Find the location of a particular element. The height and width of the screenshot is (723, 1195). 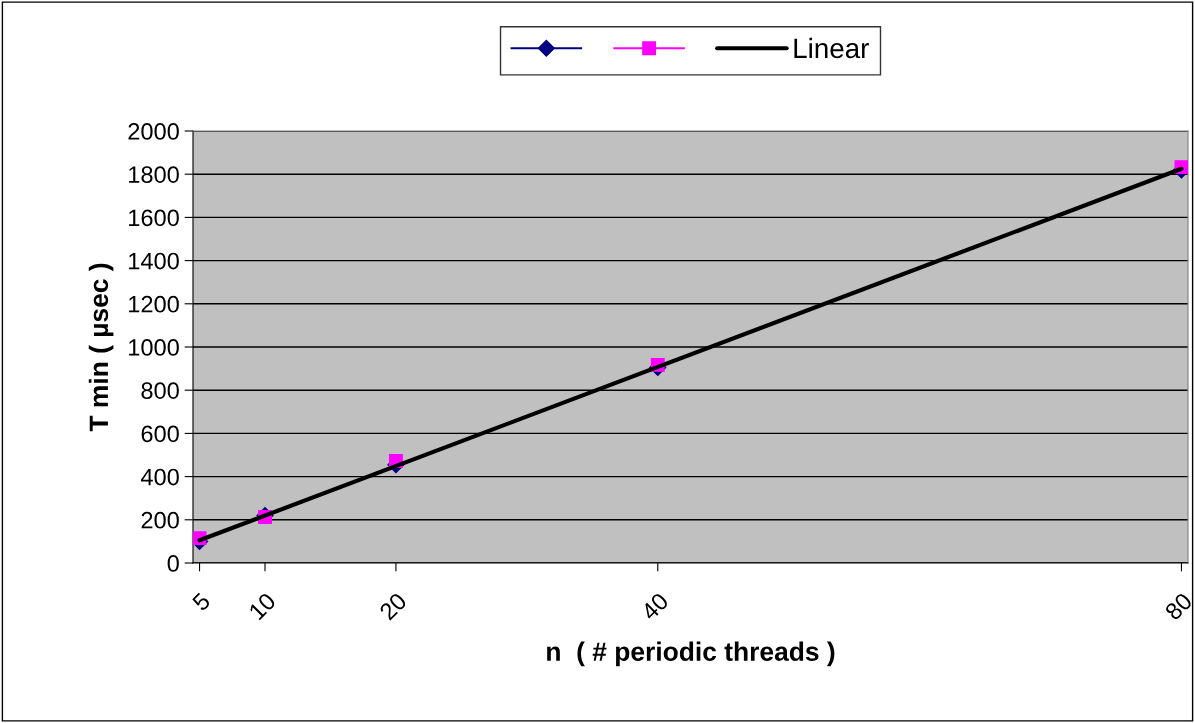

x-tick-label: 80 is located at coordinates (1179, 606).